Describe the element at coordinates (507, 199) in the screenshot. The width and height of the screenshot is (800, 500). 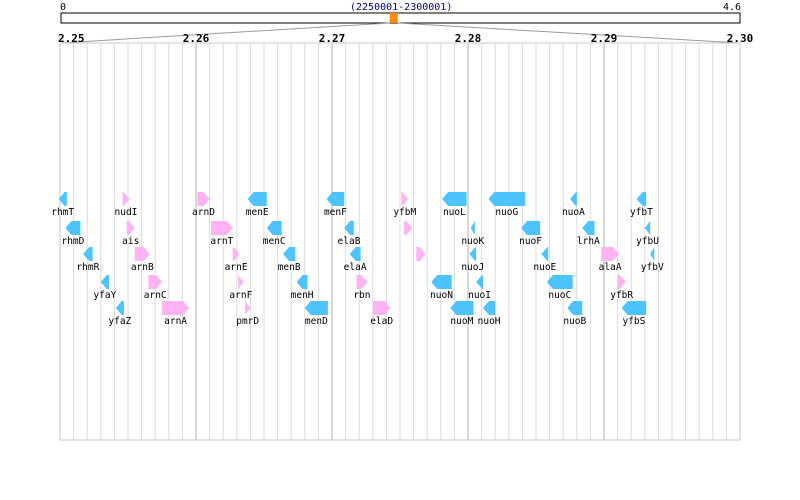
I see `gene-nuoG-arrow` at that location.